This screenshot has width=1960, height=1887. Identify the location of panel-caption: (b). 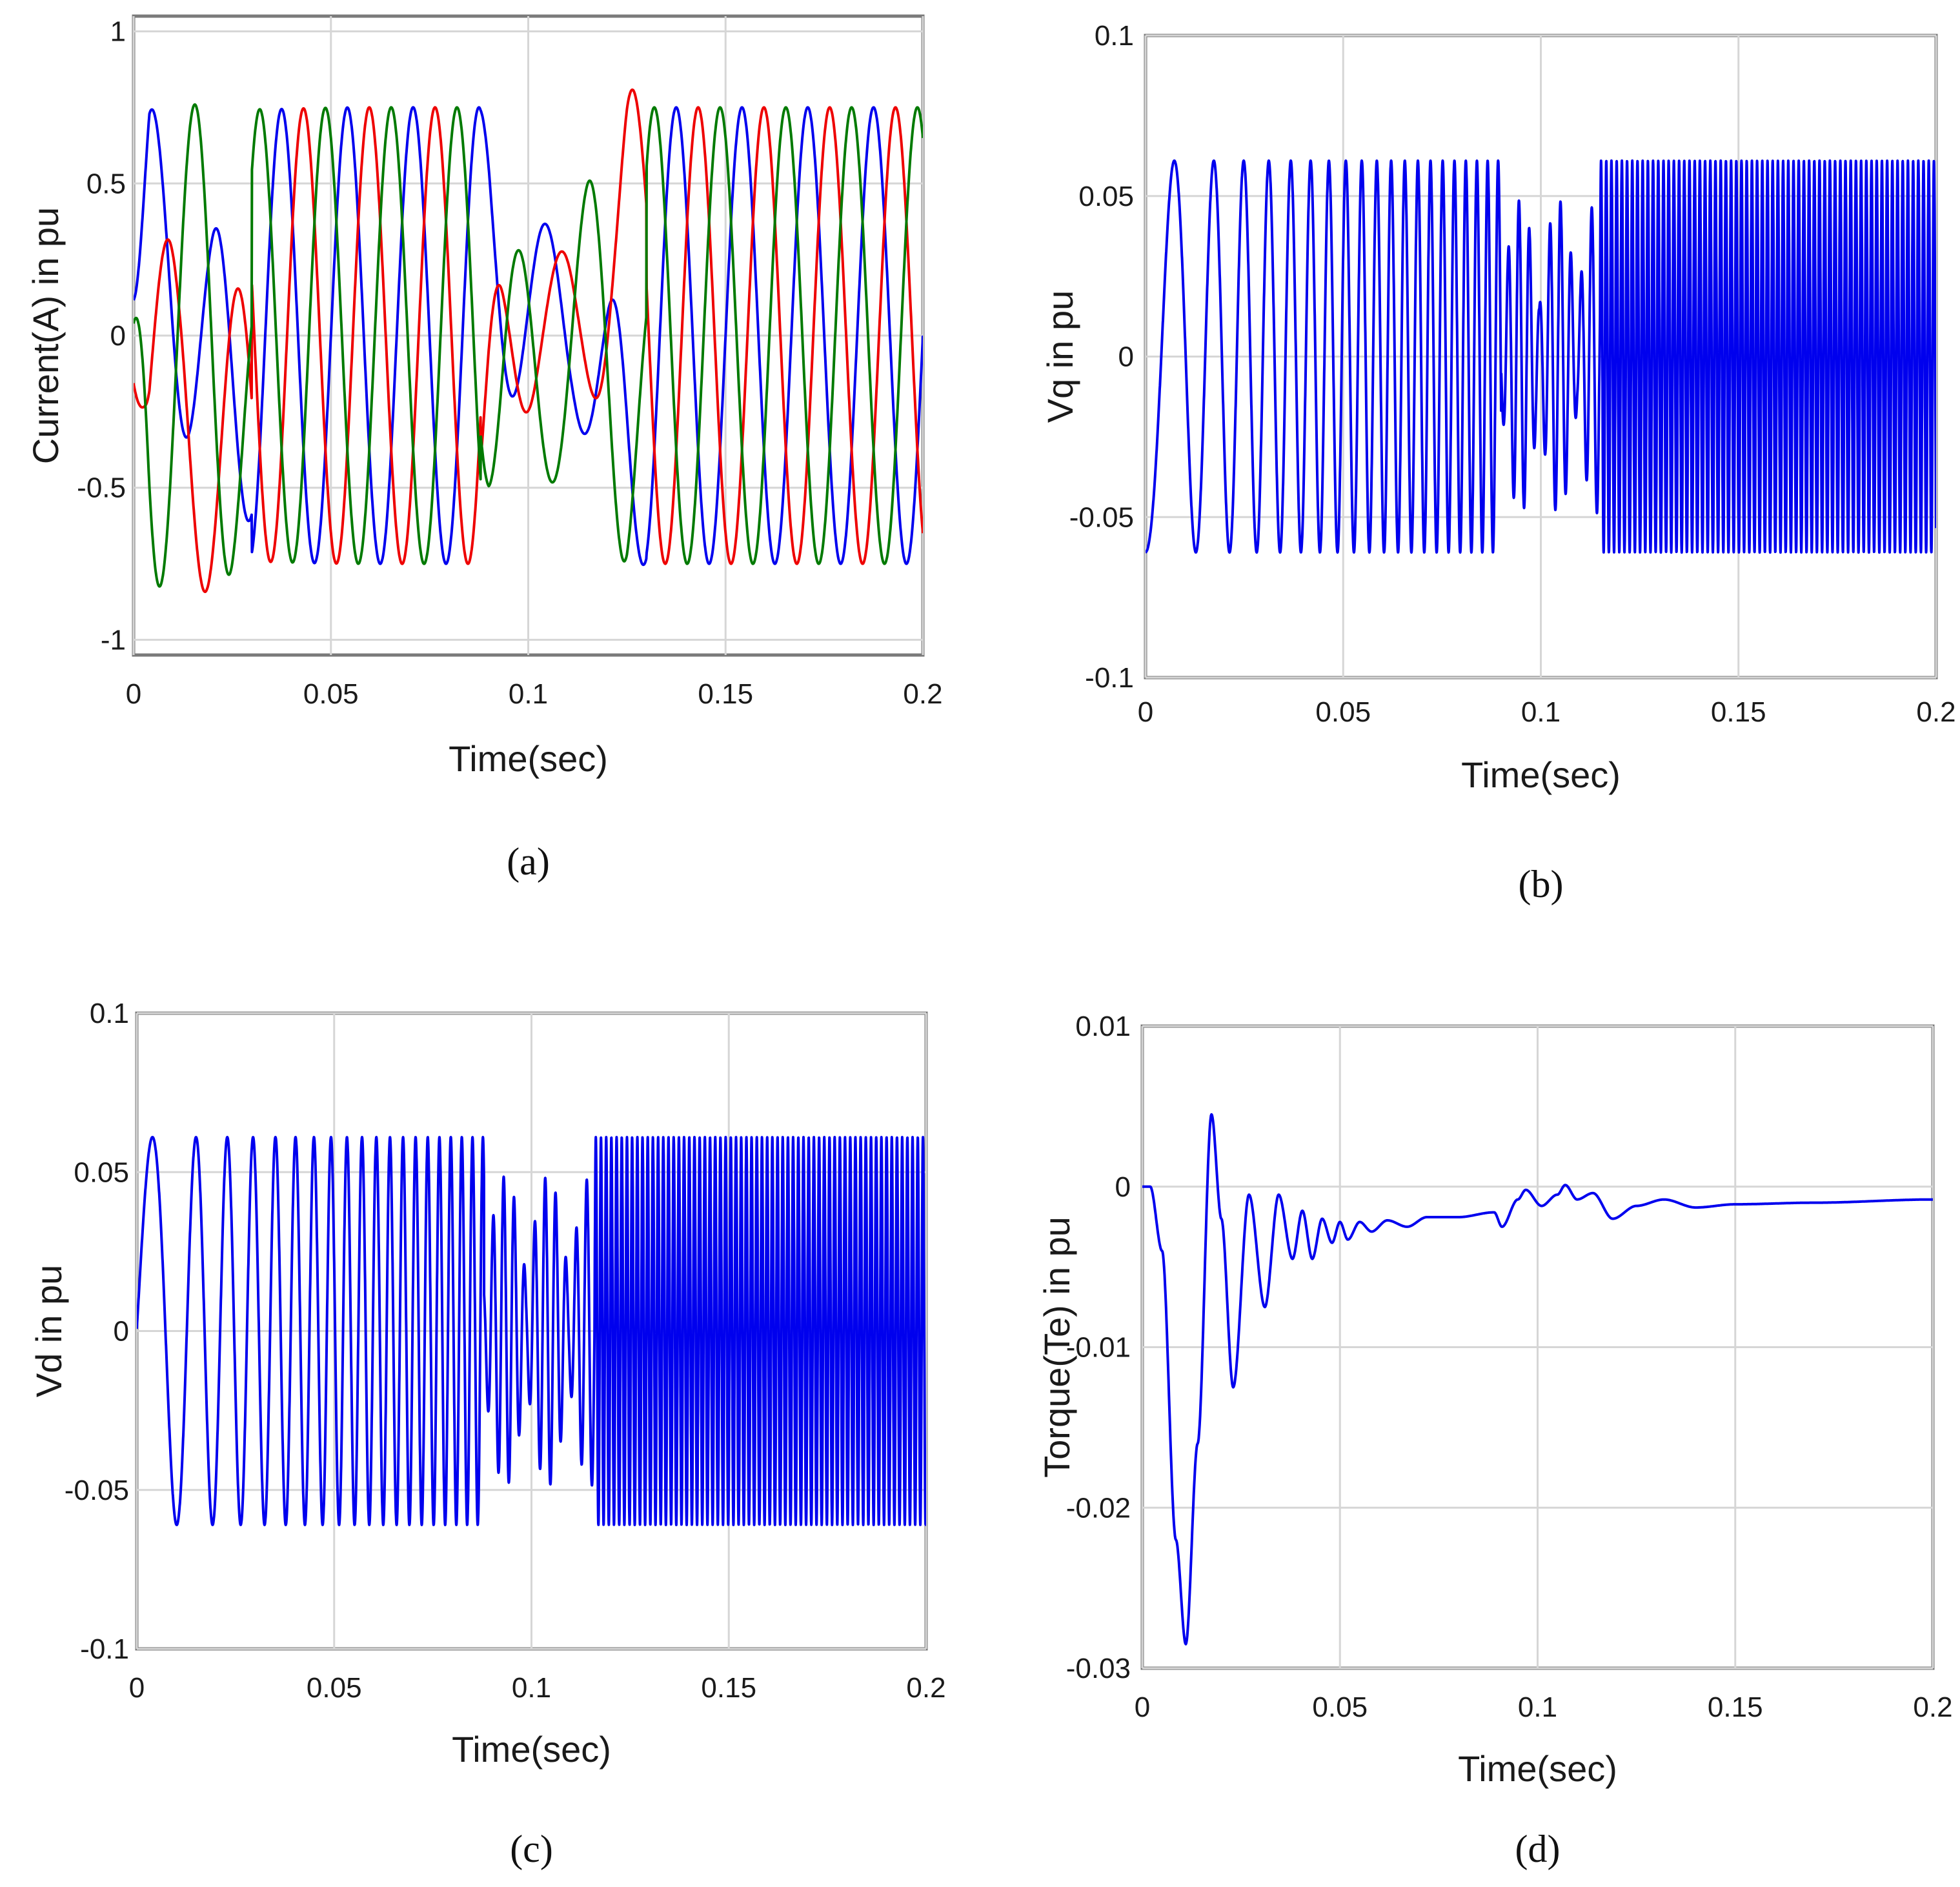
(1541, 884).